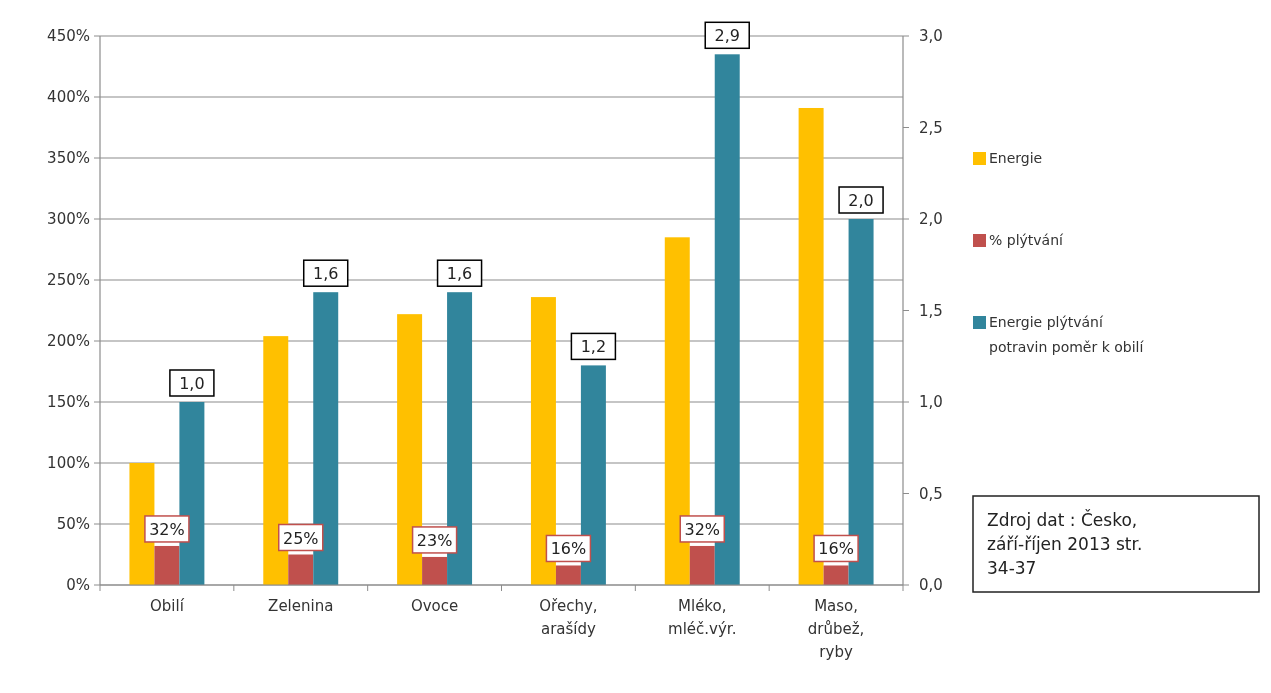 The height and width of the screenshot is (693, 1271). I want to click on y2-tick-label: 2,5, so click(931, 127).